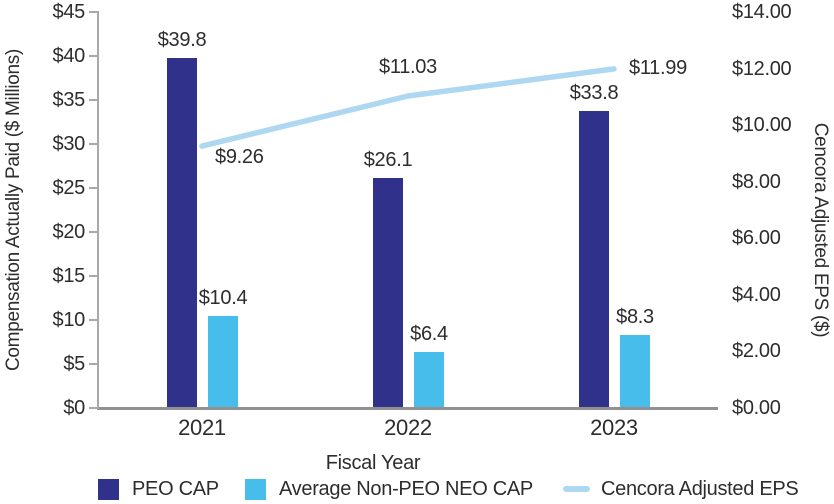  I want to click on bar-peo-cap-2021, so click(182, 232).